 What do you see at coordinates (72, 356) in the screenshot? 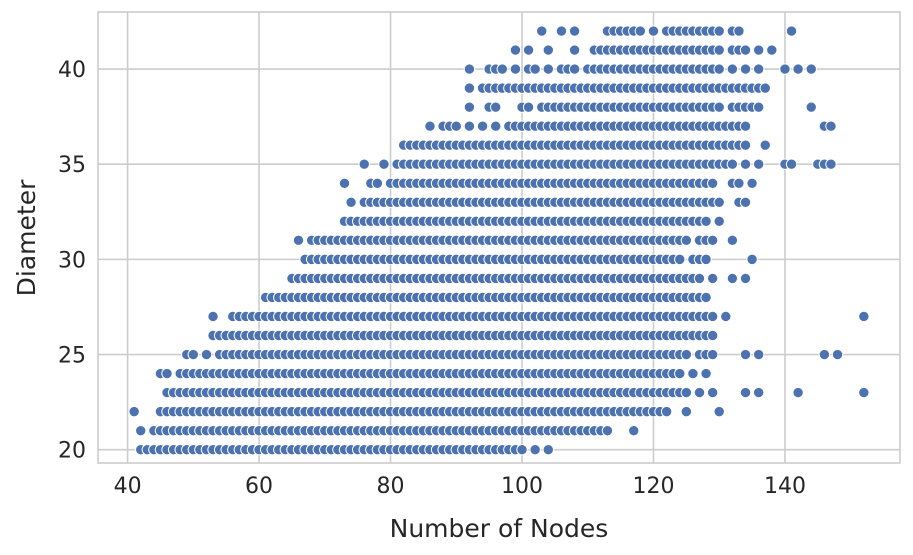
I see `y-tick-label: 25` at bounding box center [72, 356].